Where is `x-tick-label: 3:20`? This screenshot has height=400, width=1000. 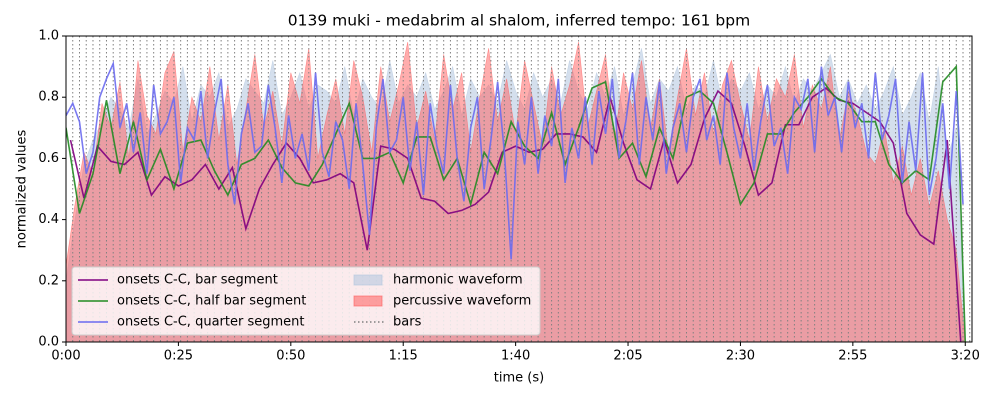 x-tick-label: 3:20 is located at coordinates (965, 356).